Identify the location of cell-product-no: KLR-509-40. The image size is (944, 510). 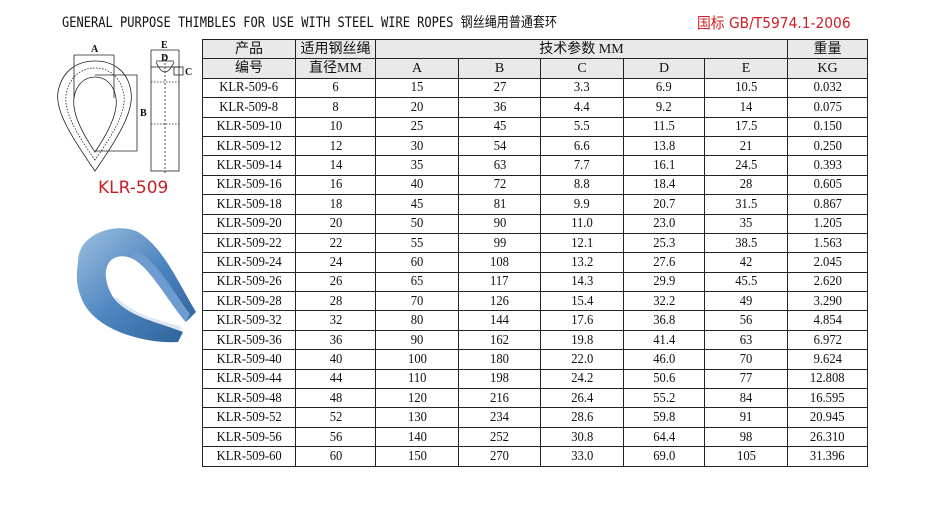
(249, 359).